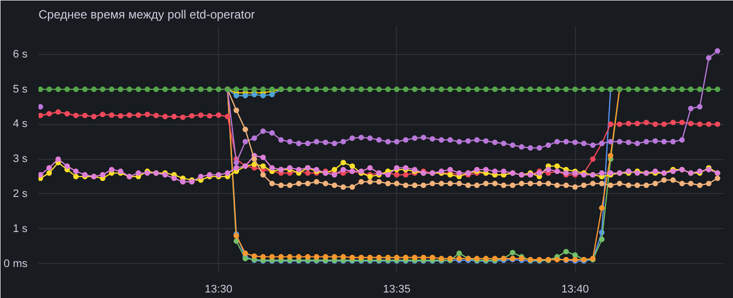 This screenshot has width=733, height=298. Describe the element at coordinates (20, 124) in the screenshot. I see `y-tick-label: 4 s` at that location.